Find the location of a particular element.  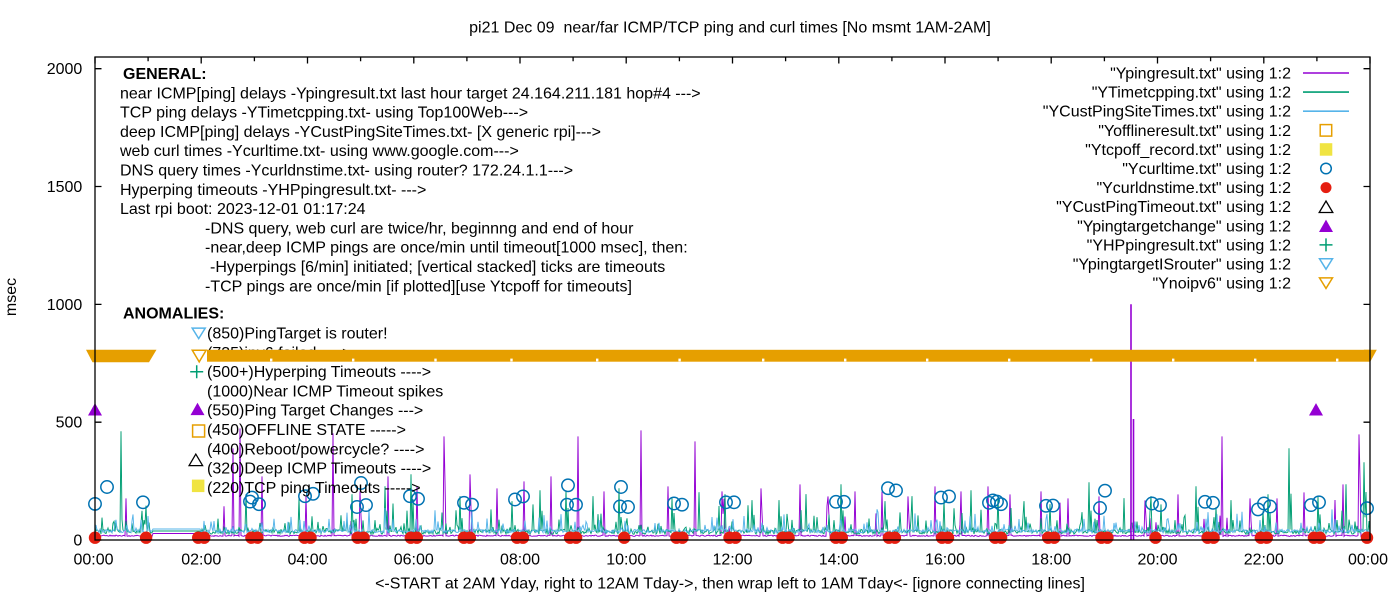

svg-text: (220)TCP ping Timeouts -----> is located at coordinates (314, 488).